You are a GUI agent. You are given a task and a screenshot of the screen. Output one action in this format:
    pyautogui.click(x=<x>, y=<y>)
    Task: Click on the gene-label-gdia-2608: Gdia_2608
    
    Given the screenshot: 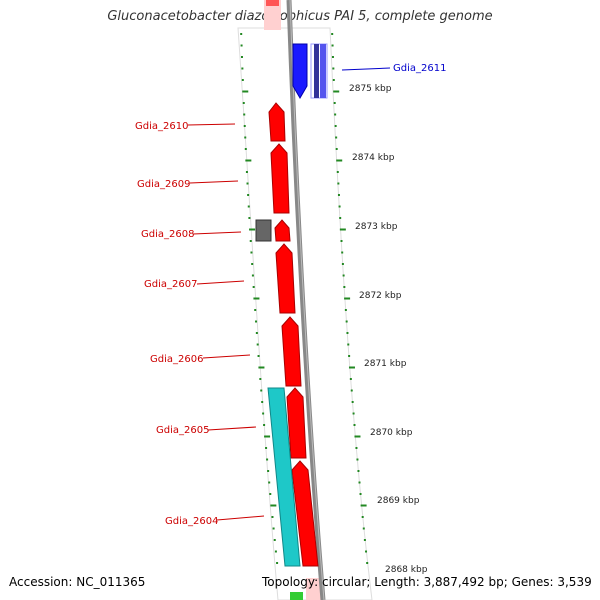 What is the action you would take?
    pyautogui.click(x=167, y=234)
    